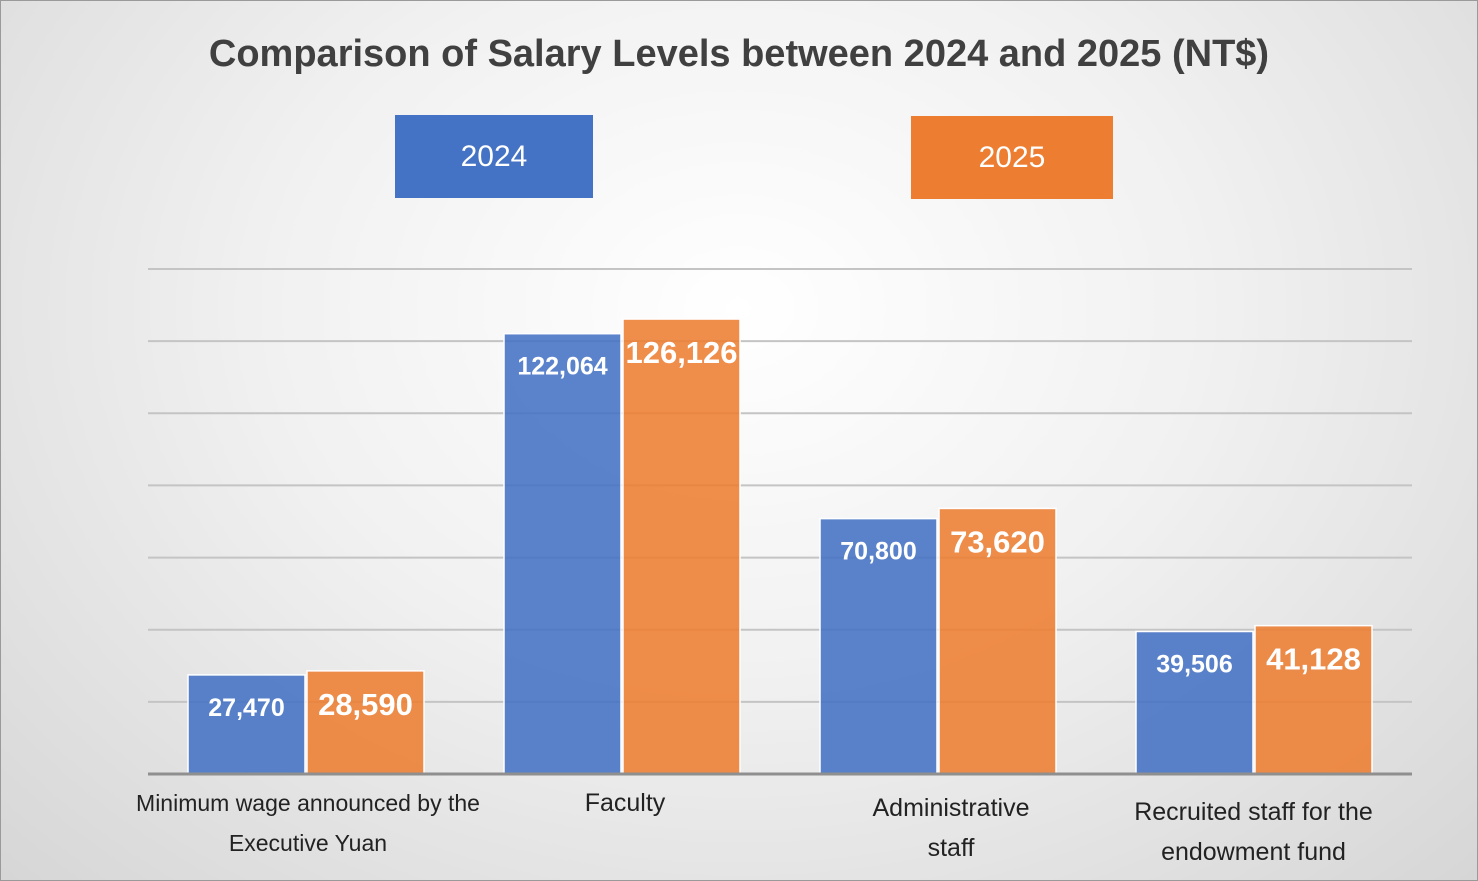 This screenshot has height=881, width=1478. I want to click on legend-item-2025: 2025, so click(1012, 157).